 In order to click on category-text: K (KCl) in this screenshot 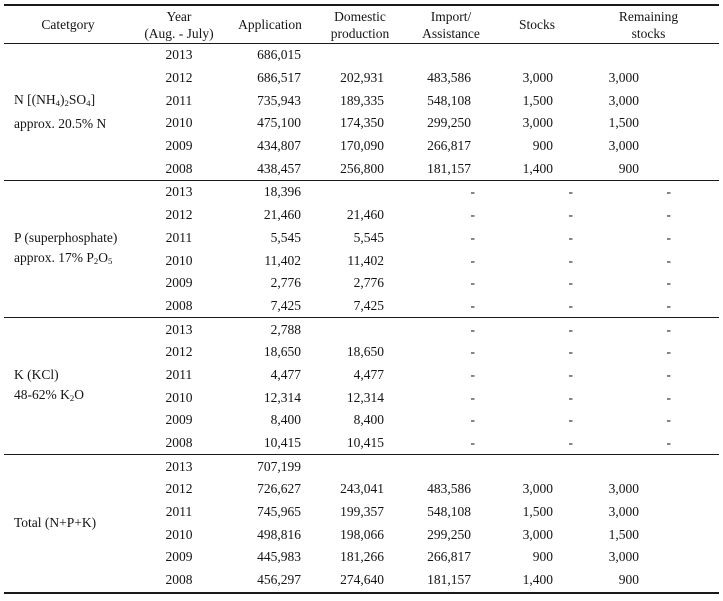, I will do `click(36, 374)`.